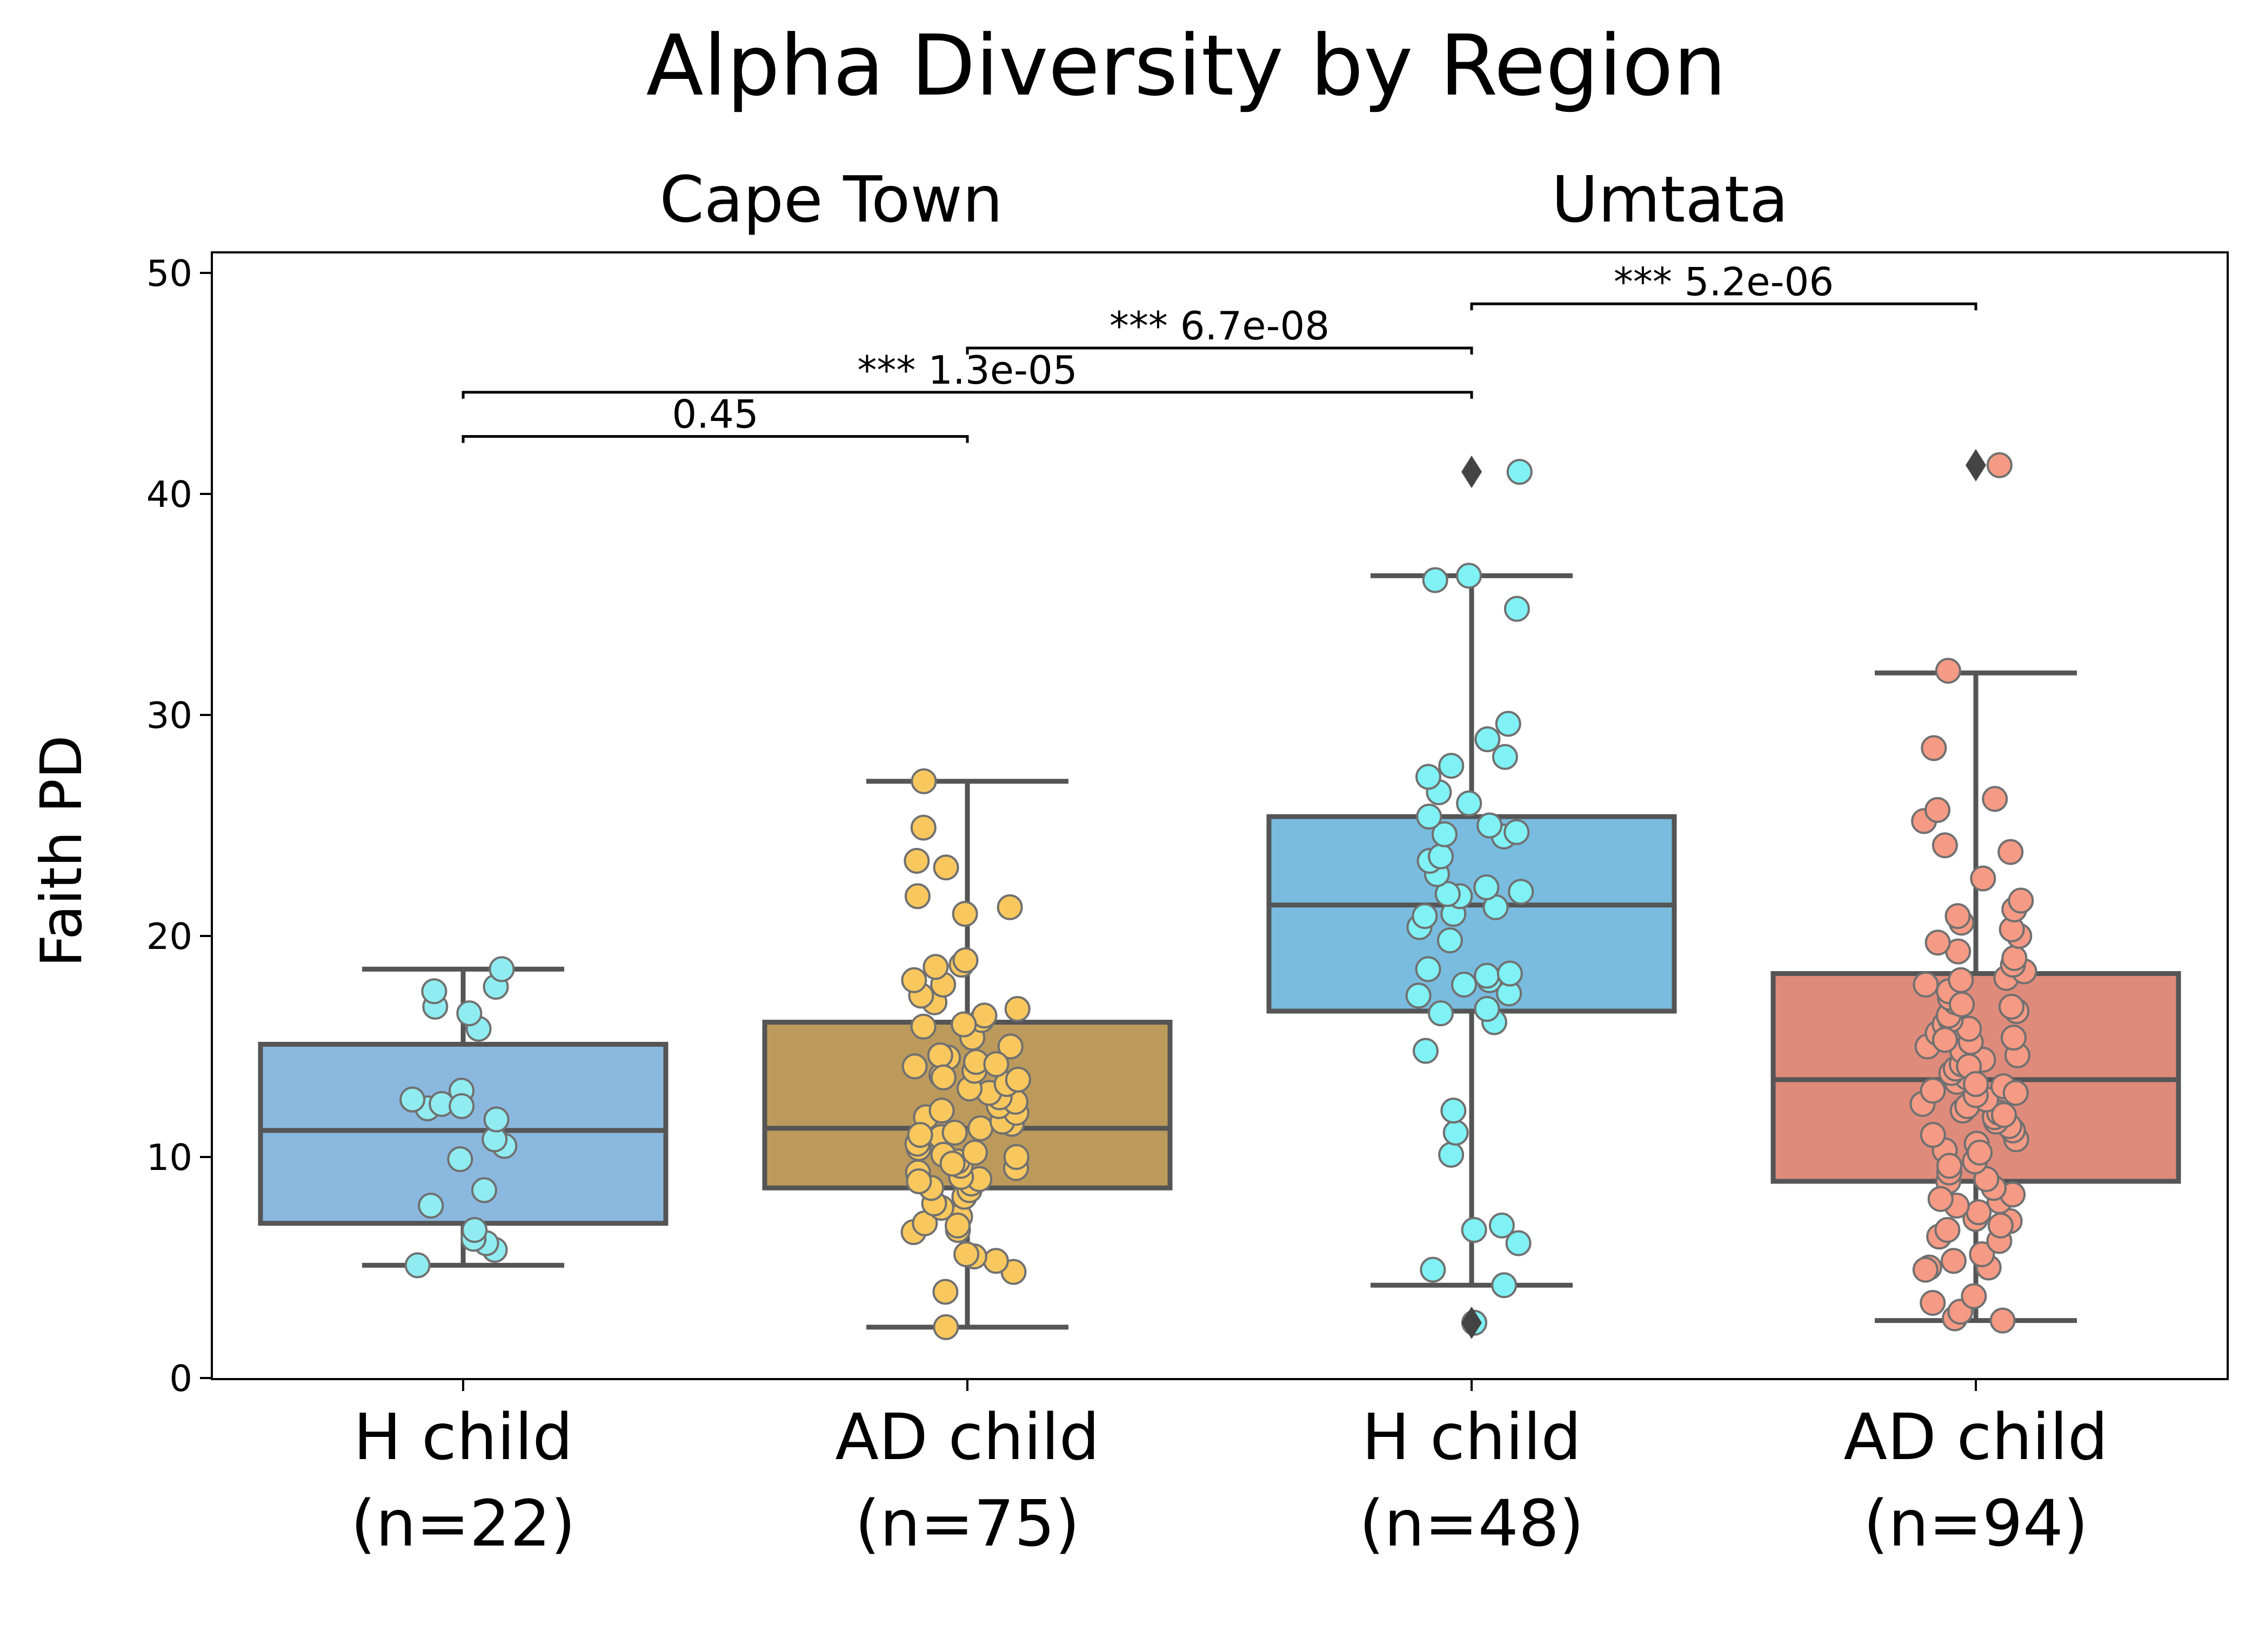 This screenshot has height=1652, width=2252. What do you see at coordinates (1472, 1523) in the screenshot?
I see `x-tick-count: (n=48)` at bounding box center [1472, 1523].